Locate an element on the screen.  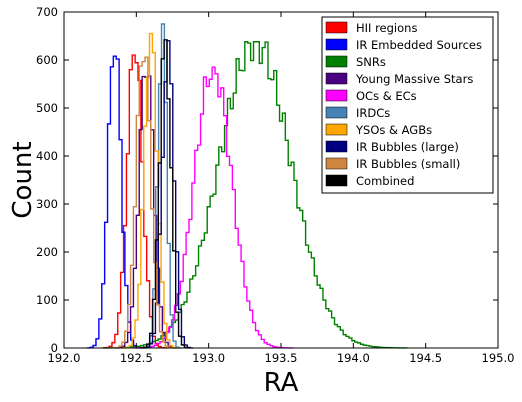
legend-label-ir-embedded-sources: IR Embedded Sources is located at coordinates (419, 45).